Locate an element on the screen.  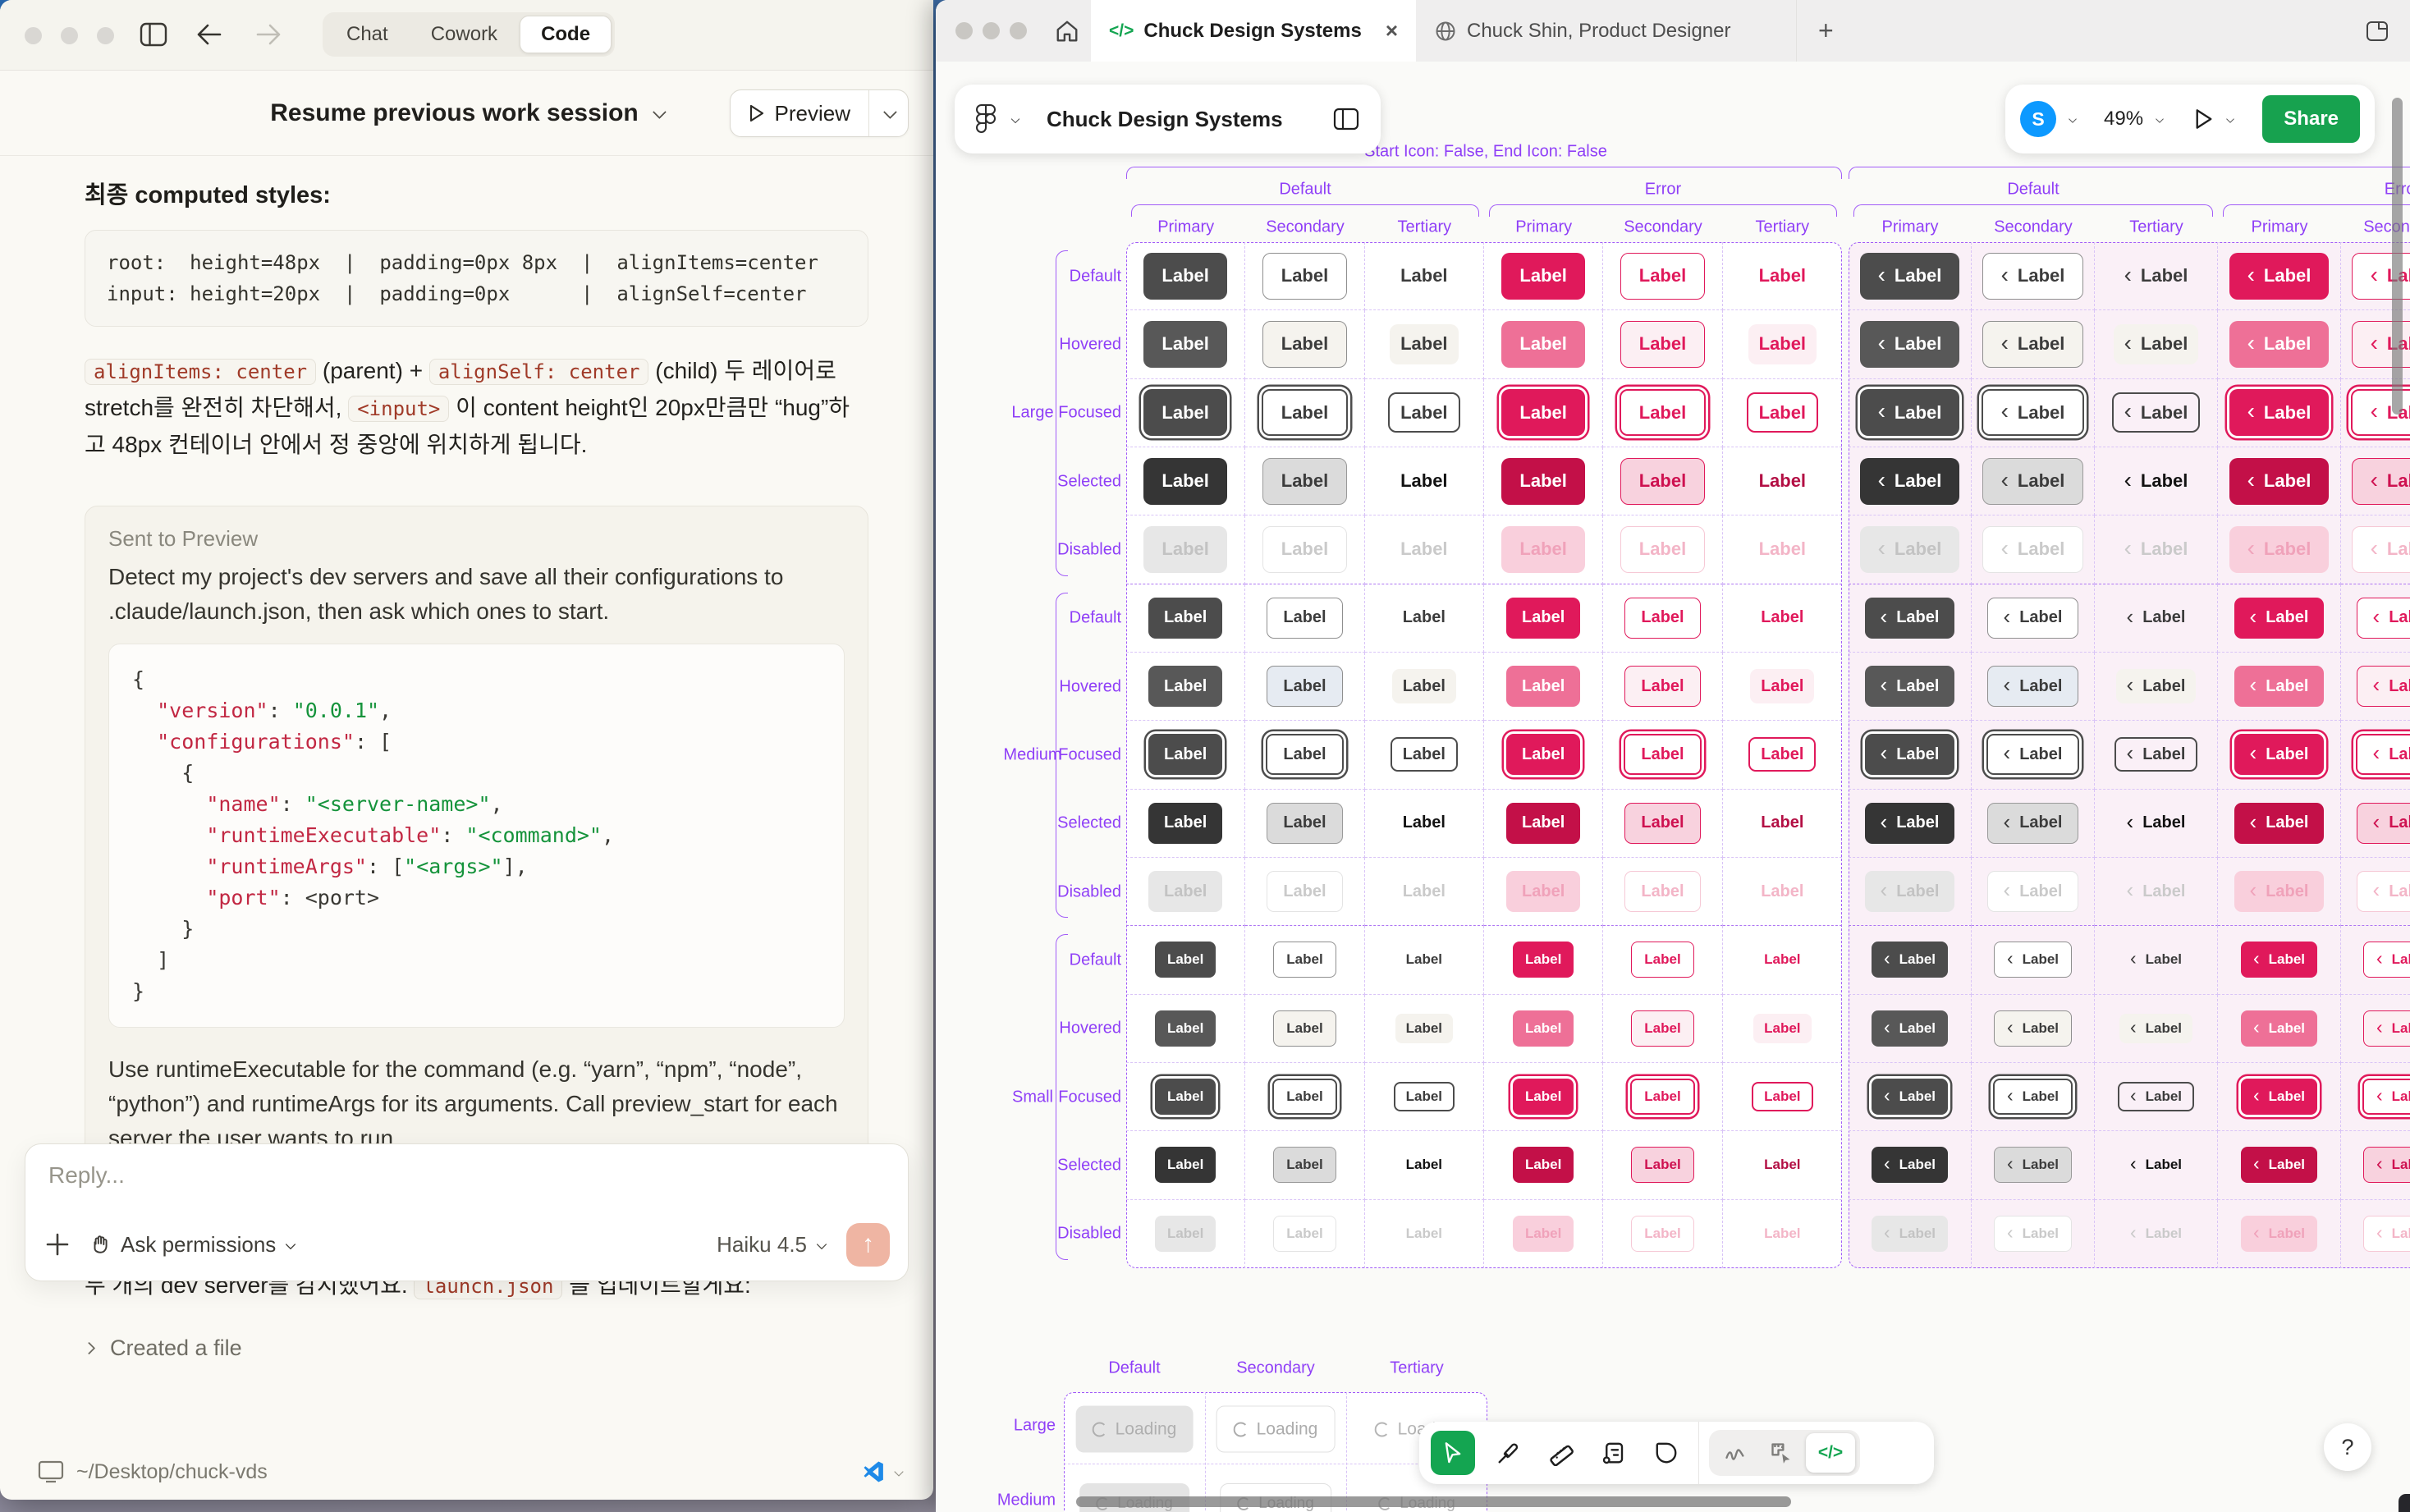
annotation-tool is located at coordinates (1614, 1453).